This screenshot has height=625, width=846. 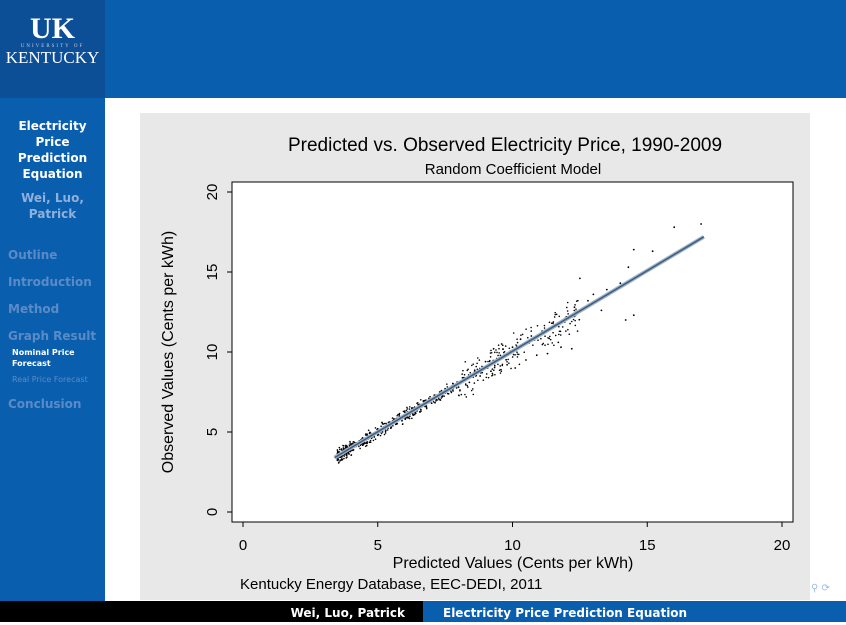 I want to click on x-axis-label: Predicted Values (Cents per kWh), so click(x=513, y=563).